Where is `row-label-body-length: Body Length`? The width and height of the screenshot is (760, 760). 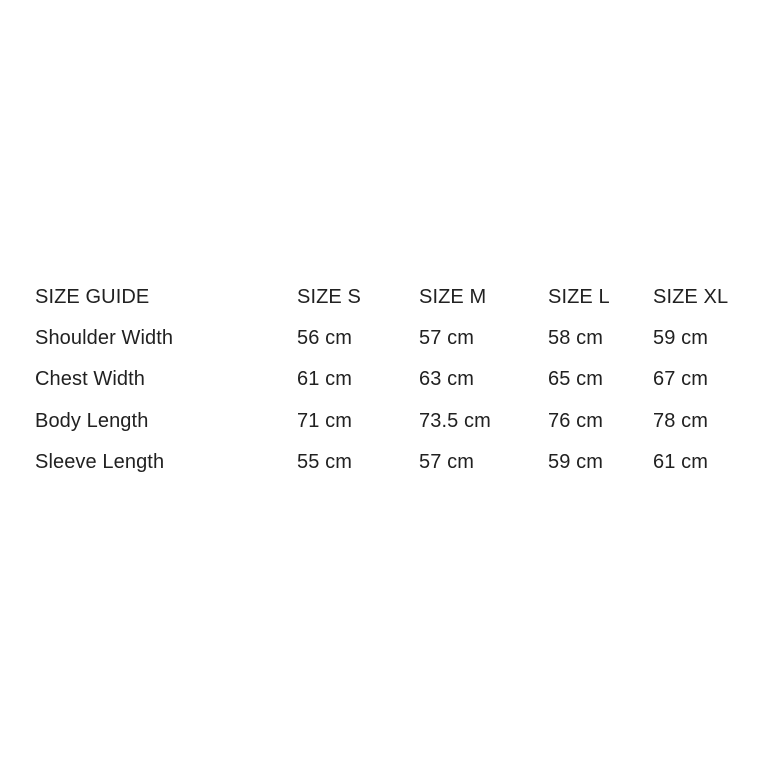
row-label-body-length: Body Length is located at coordinates (92, 420).